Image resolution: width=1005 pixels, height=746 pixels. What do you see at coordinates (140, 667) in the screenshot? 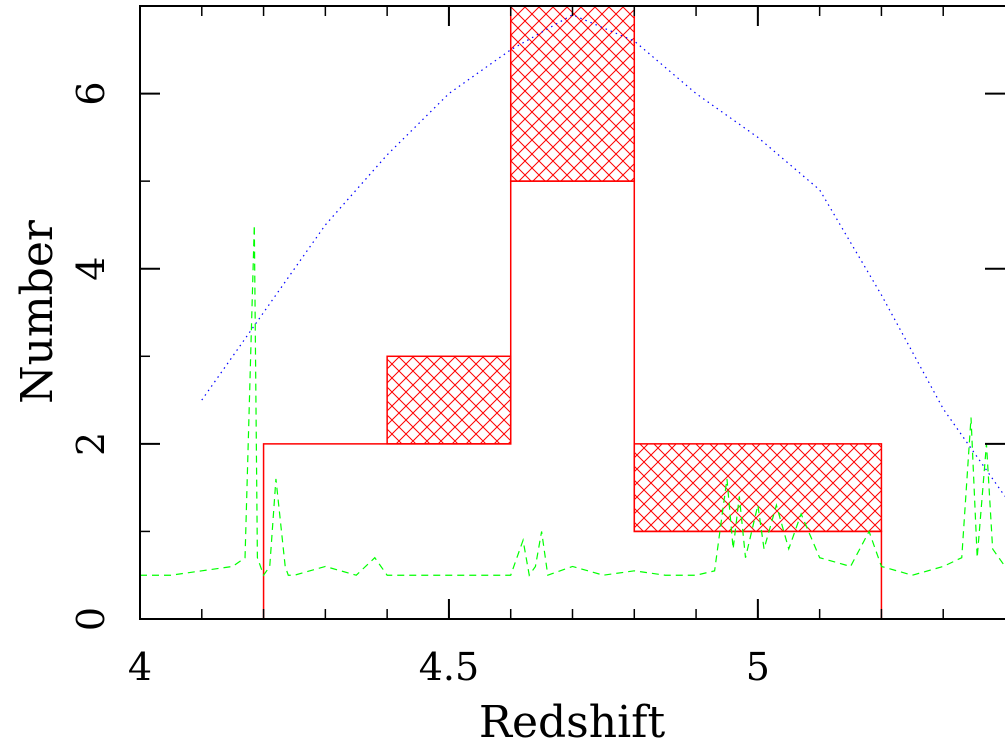
I see `x-tick-label: 4` at bounding box center [140, 667].